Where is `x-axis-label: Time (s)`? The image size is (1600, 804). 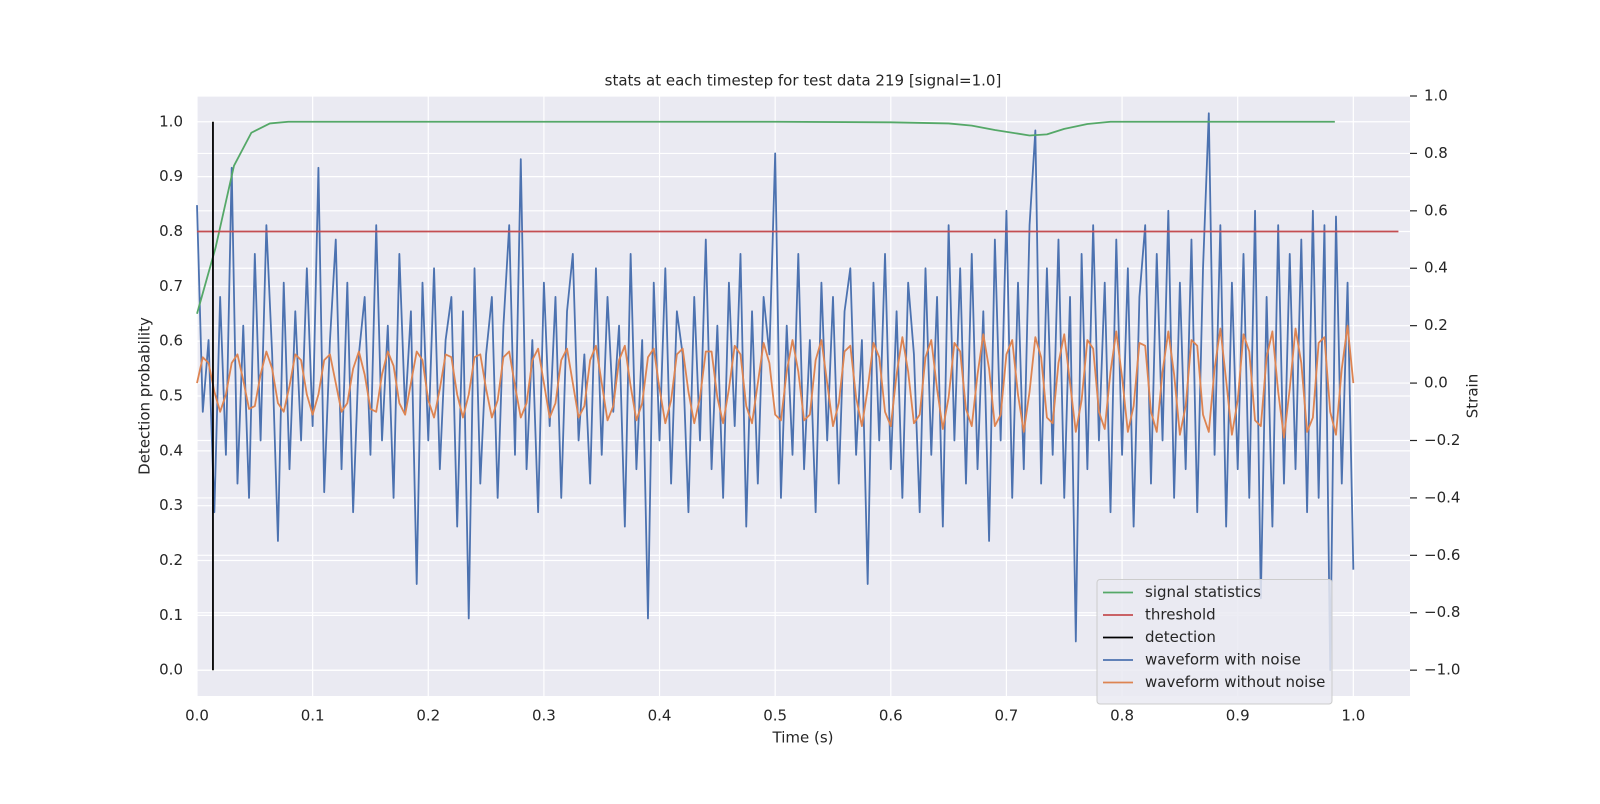
x-axis-label: Time (s) is located at coordinates (803, 738).